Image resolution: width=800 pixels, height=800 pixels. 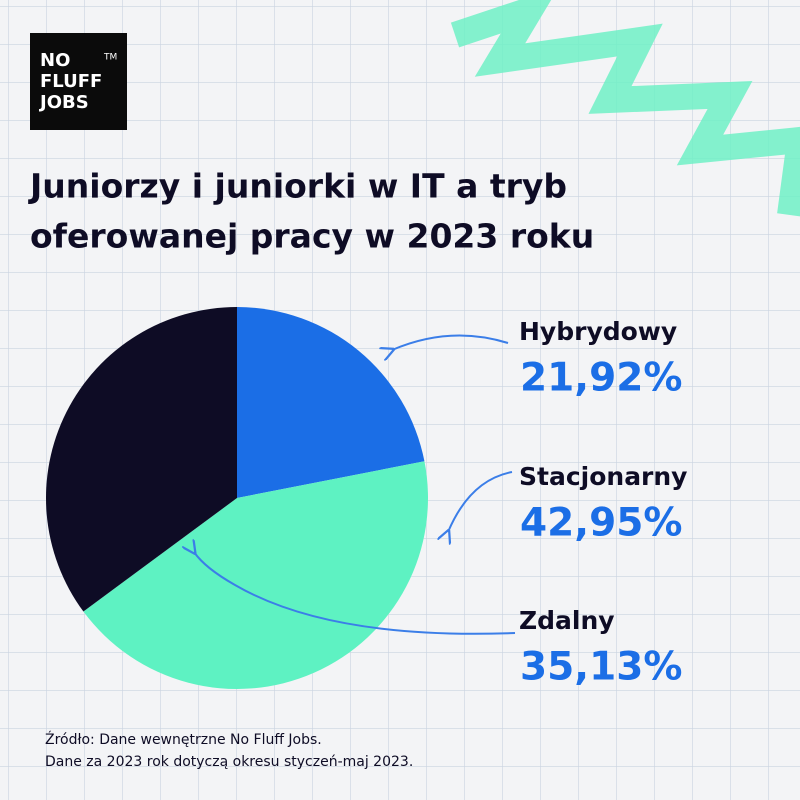 I want to click on value-label: 21,92%, so click(x=601, y=378).